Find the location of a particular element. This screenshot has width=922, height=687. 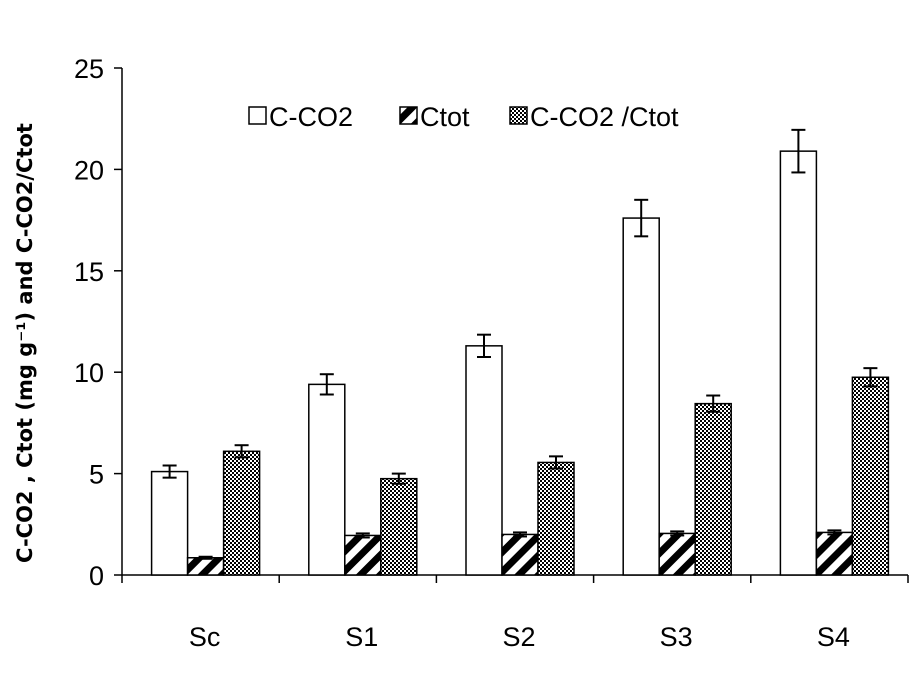

legend: C-CO2 Ctot C-CO2 /Ctot is located at coordinates (463, 117).